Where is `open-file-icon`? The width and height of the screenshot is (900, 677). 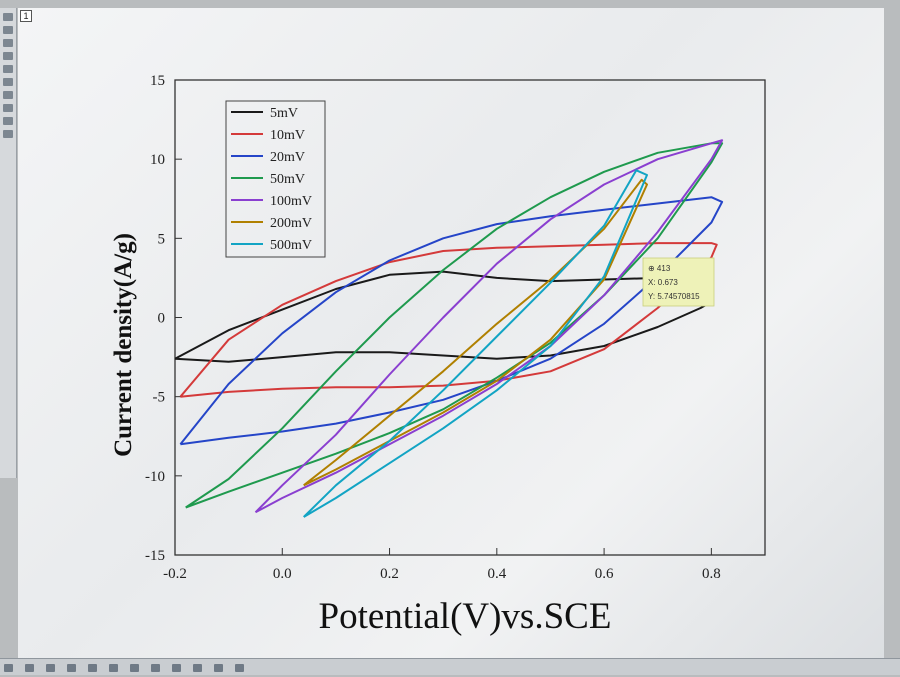
open-file-icon is located at coordinates (29, 668).